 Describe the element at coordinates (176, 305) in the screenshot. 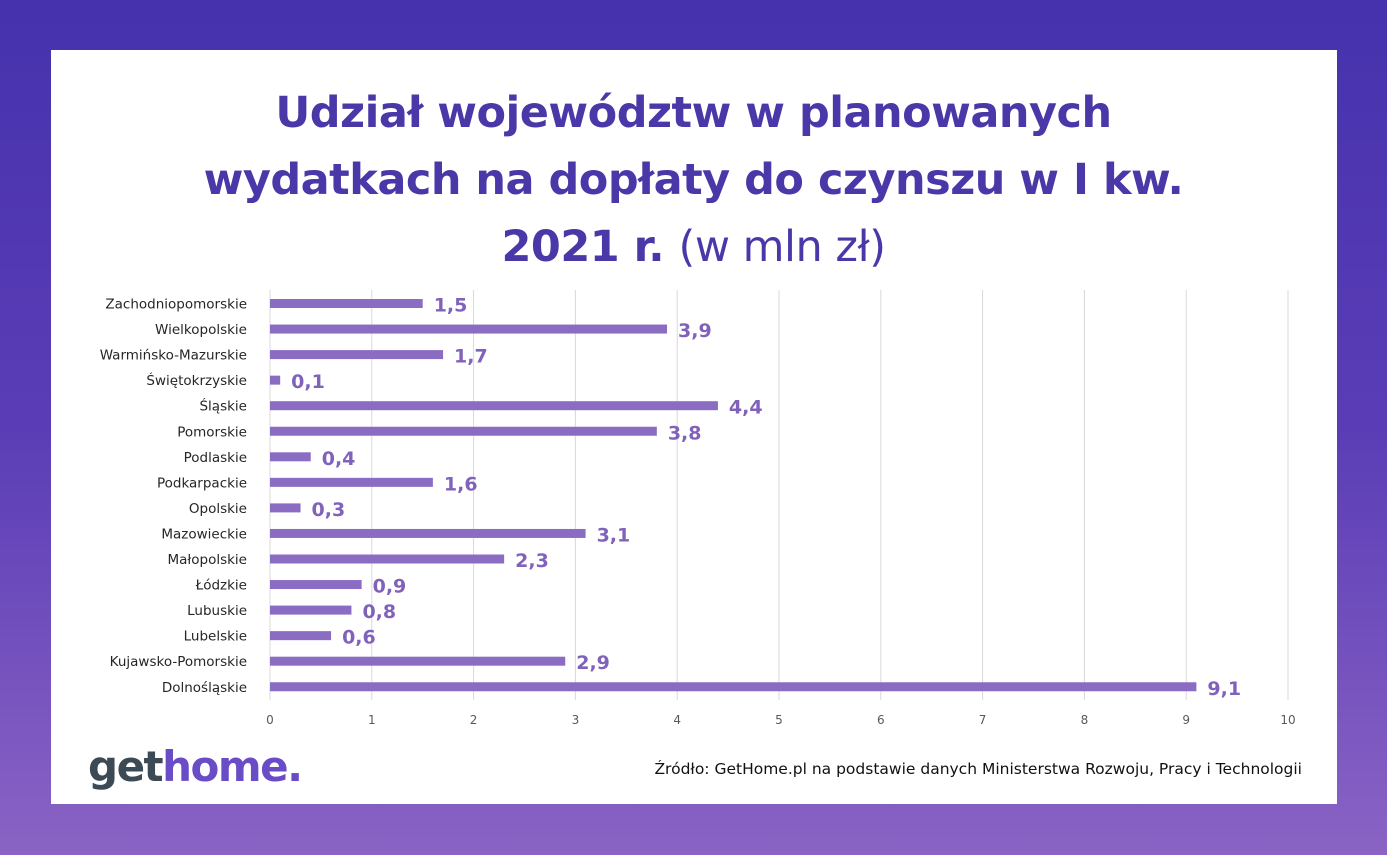

I see `category-label: Zachodniopomorskie` at that location.